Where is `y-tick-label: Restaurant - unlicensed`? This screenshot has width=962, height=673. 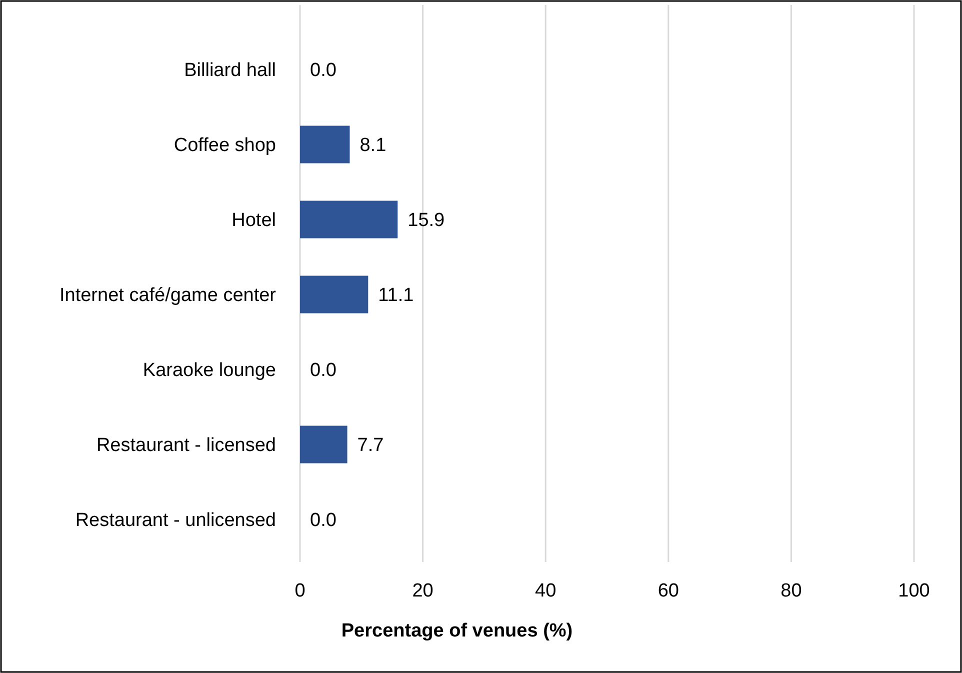 y-tick-label: Restaurant - unlicensed is located at coordinates (175, 521).